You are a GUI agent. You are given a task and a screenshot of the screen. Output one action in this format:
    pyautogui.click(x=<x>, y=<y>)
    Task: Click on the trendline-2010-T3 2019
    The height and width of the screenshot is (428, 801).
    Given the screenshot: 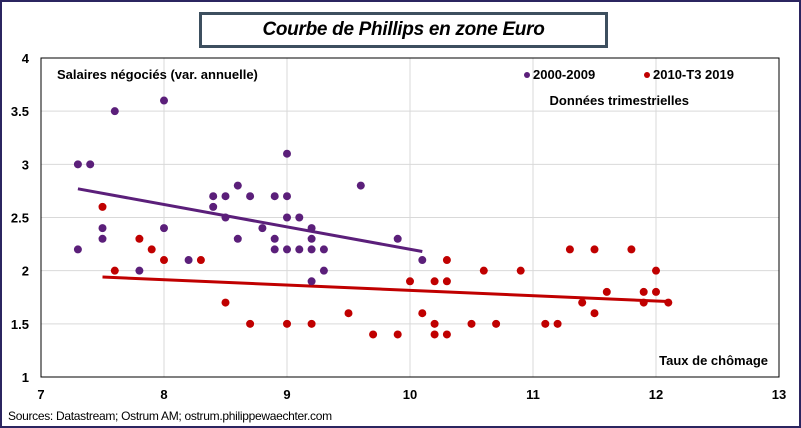 What is the action you would take?
    pyautogui.click(x=385, y=289)
    